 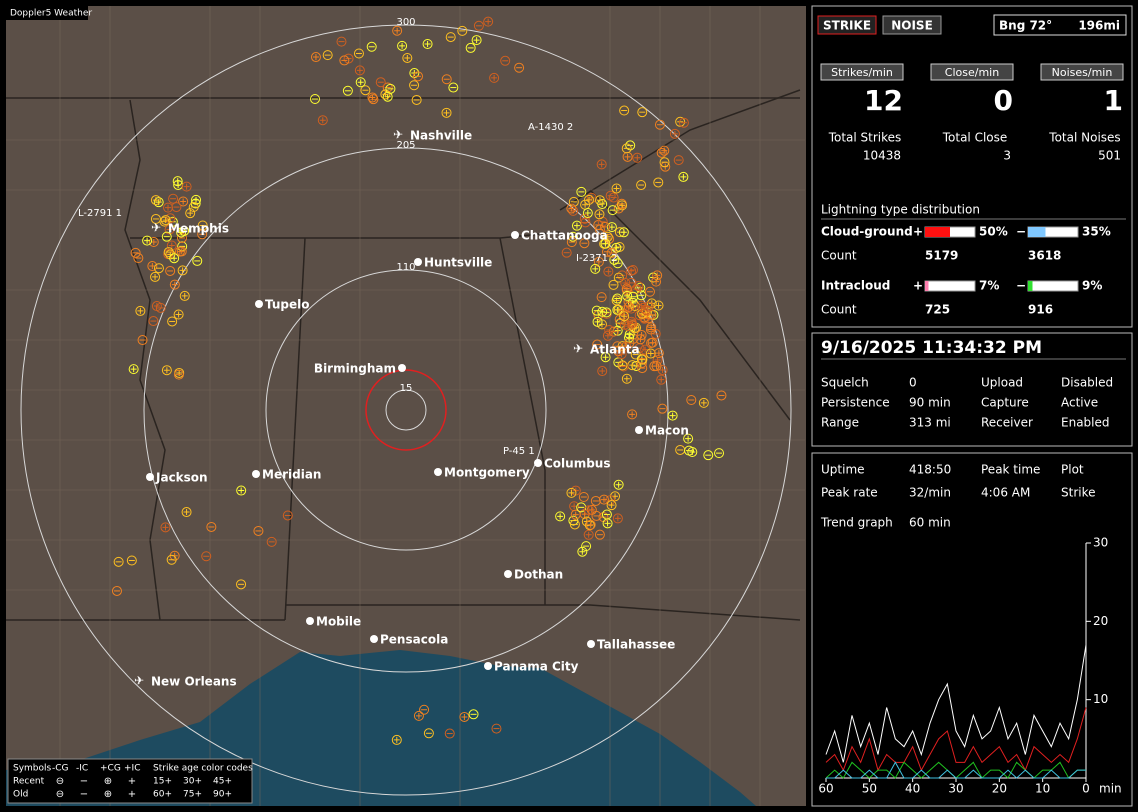 I want to click on title-bg, so click(x=47, y=13).